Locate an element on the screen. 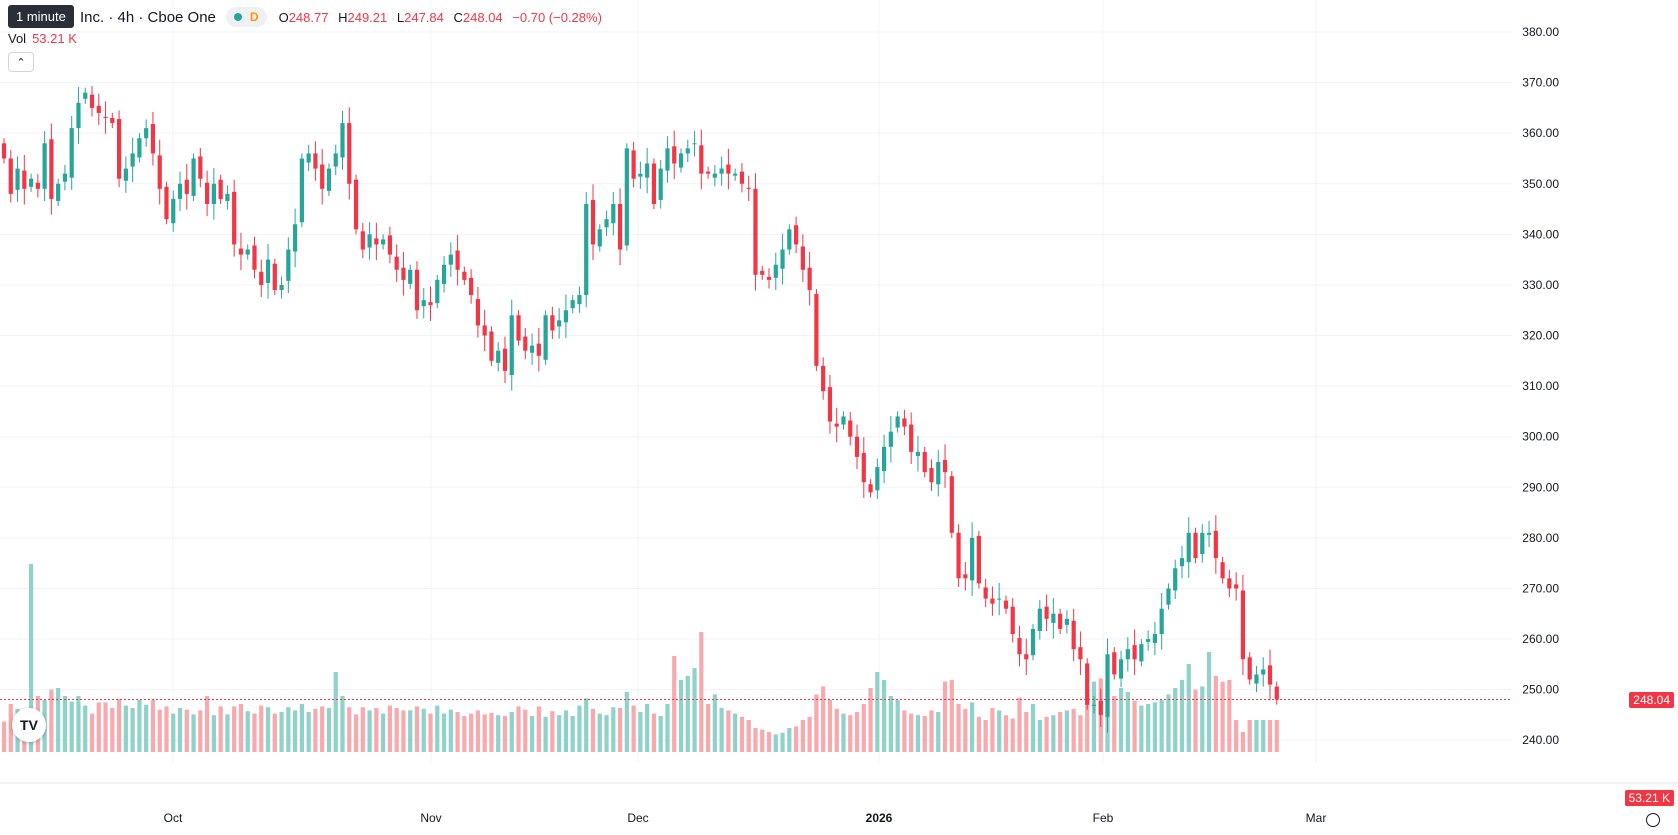 The image size is (1678, 835). time-tick-label: Mar is located at coordinates (1316, 818).